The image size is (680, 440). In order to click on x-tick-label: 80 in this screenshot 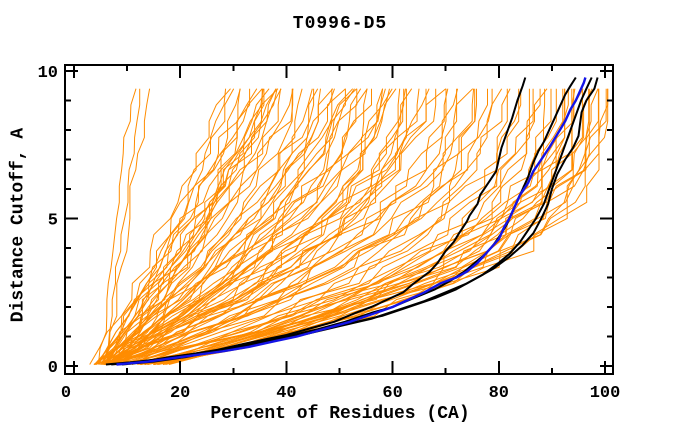, I will do `click(499, 393)`.